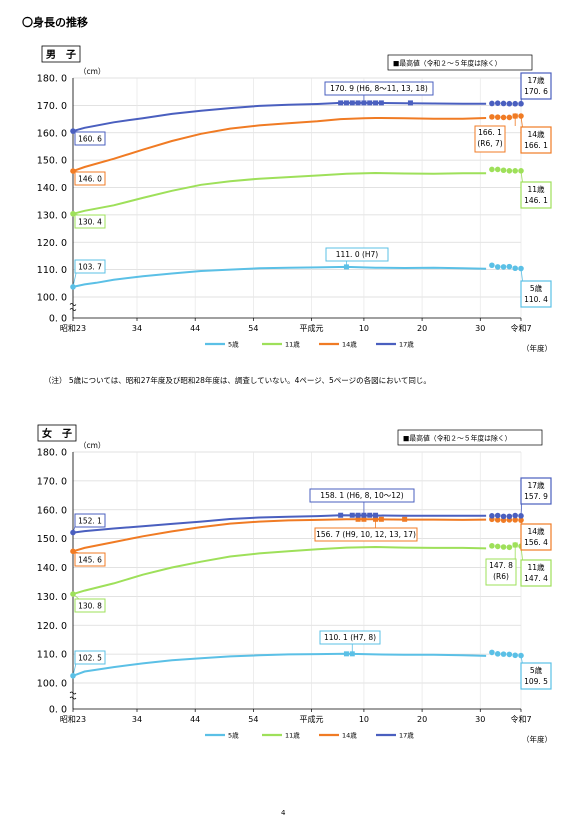 The width and height of the screenshot is (576, 817). Describe the element at coordinates (137, 719) in the screenshot. I see `girls-x-tick-label: 34` at that location.